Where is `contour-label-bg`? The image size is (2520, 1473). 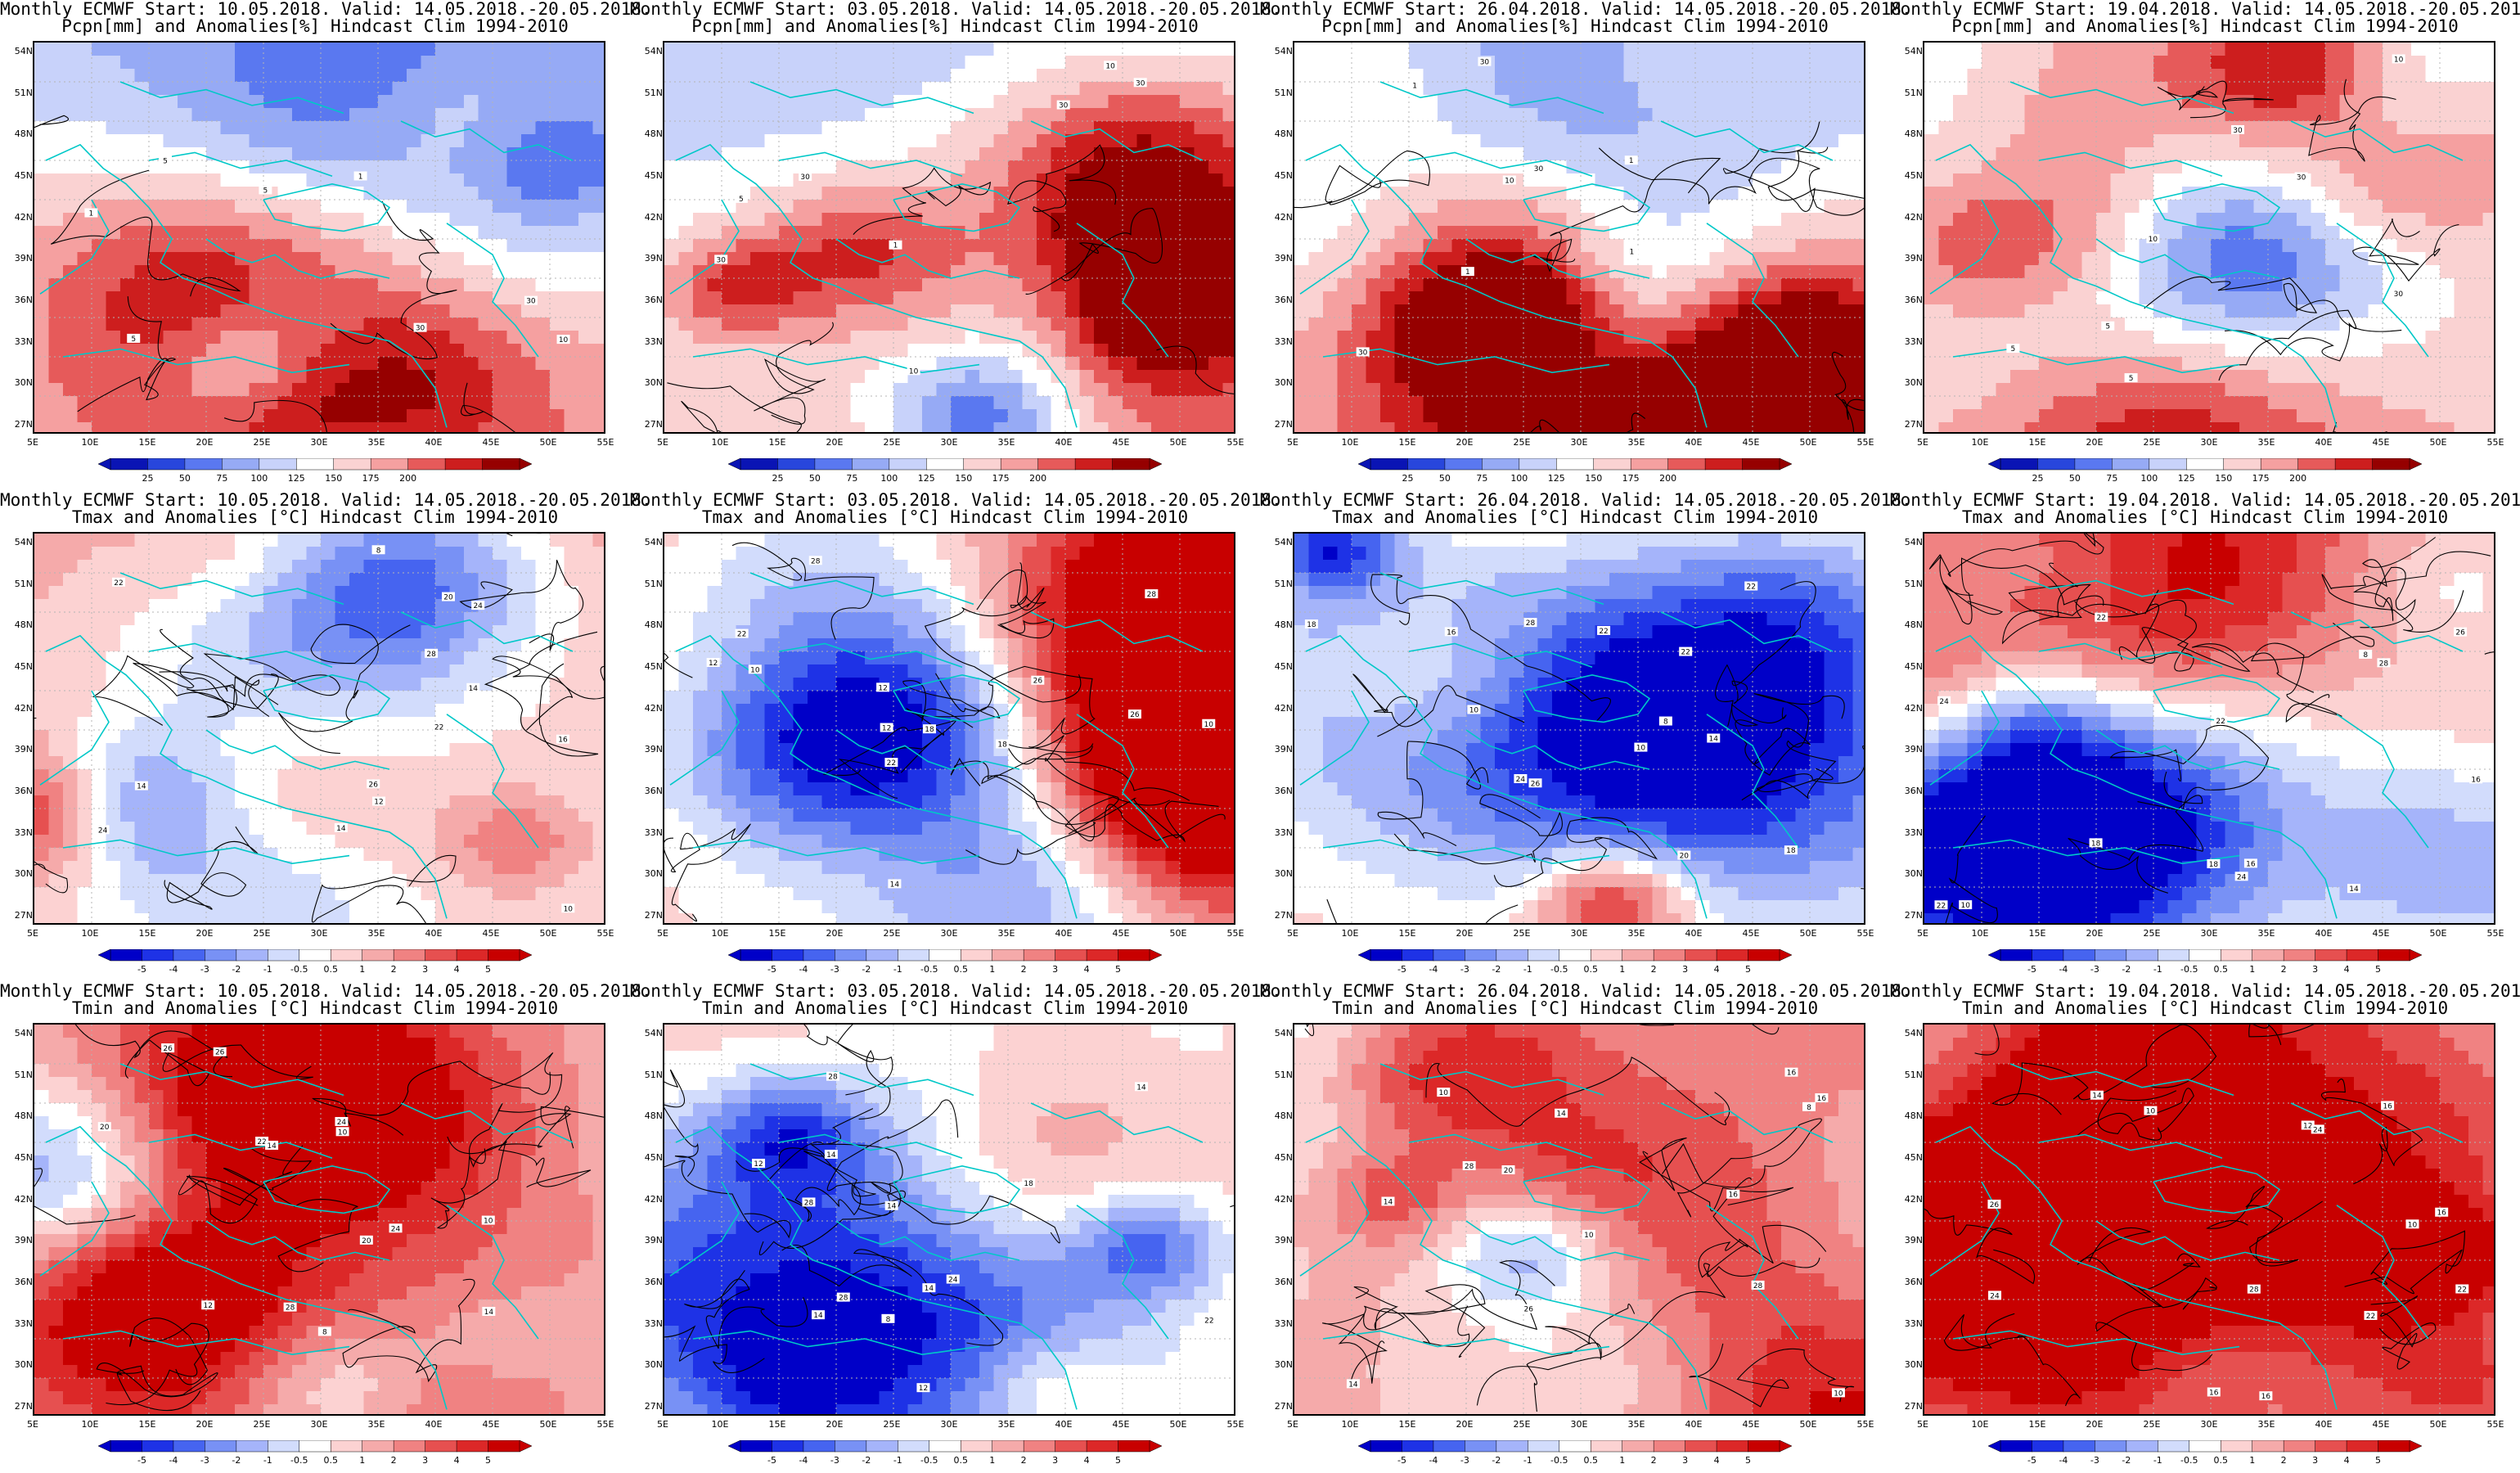 contour-label-bg is located at coordinates (91, 213).